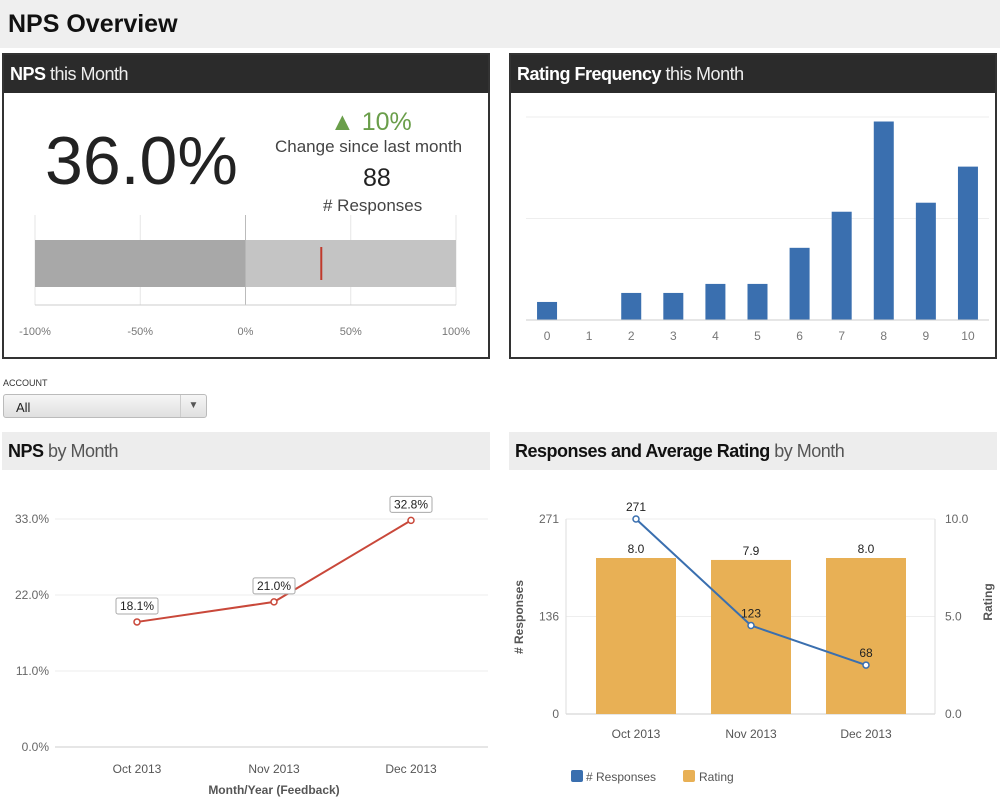  I want to click on line-data-label: 68, so click(866, 653).